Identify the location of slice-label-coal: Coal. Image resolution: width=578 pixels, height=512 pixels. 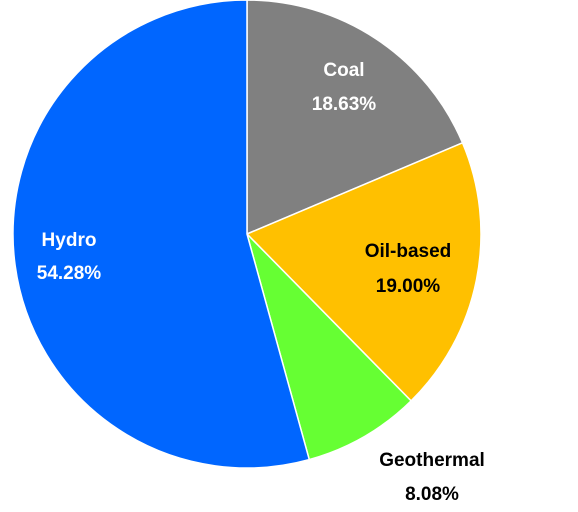
(343, 70).